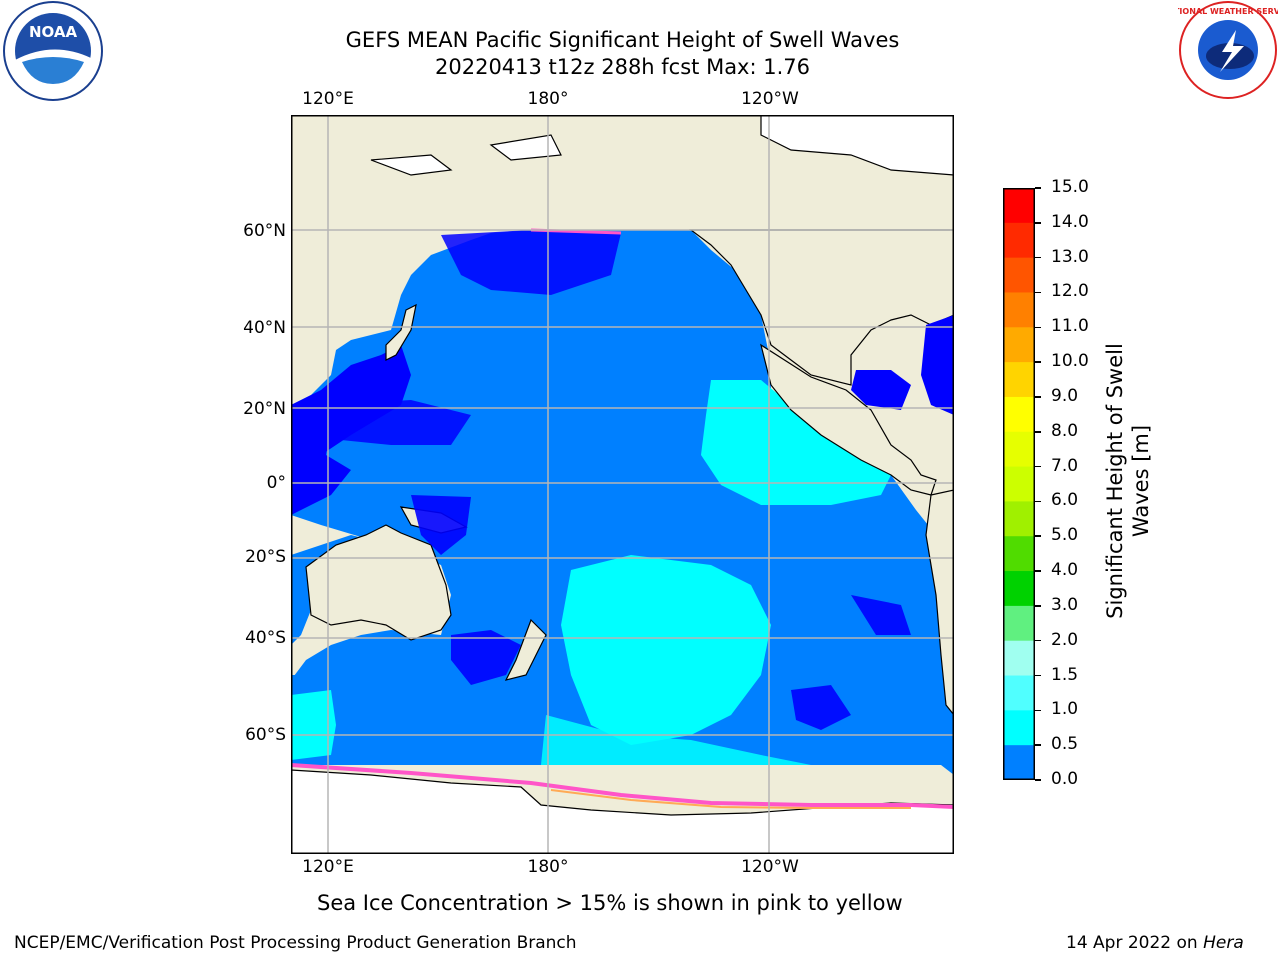 This screenshot has height=960, width=1280. What do you see at coordinates (401, 422) in the screenshot?
I see `west-pacific-low` at bounding box center [401, 422].